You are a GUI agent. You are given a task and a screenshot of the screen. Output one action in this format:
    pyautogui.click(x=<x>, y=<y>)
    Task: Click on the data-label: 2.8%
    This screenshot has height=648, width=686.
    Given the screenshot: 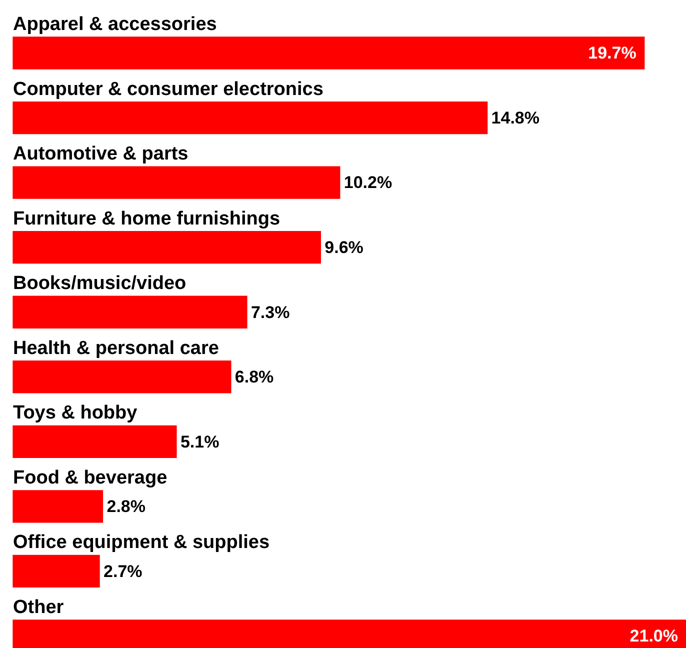 What is the action you would take?
    pyautogui.click(x=126, y=506)
    